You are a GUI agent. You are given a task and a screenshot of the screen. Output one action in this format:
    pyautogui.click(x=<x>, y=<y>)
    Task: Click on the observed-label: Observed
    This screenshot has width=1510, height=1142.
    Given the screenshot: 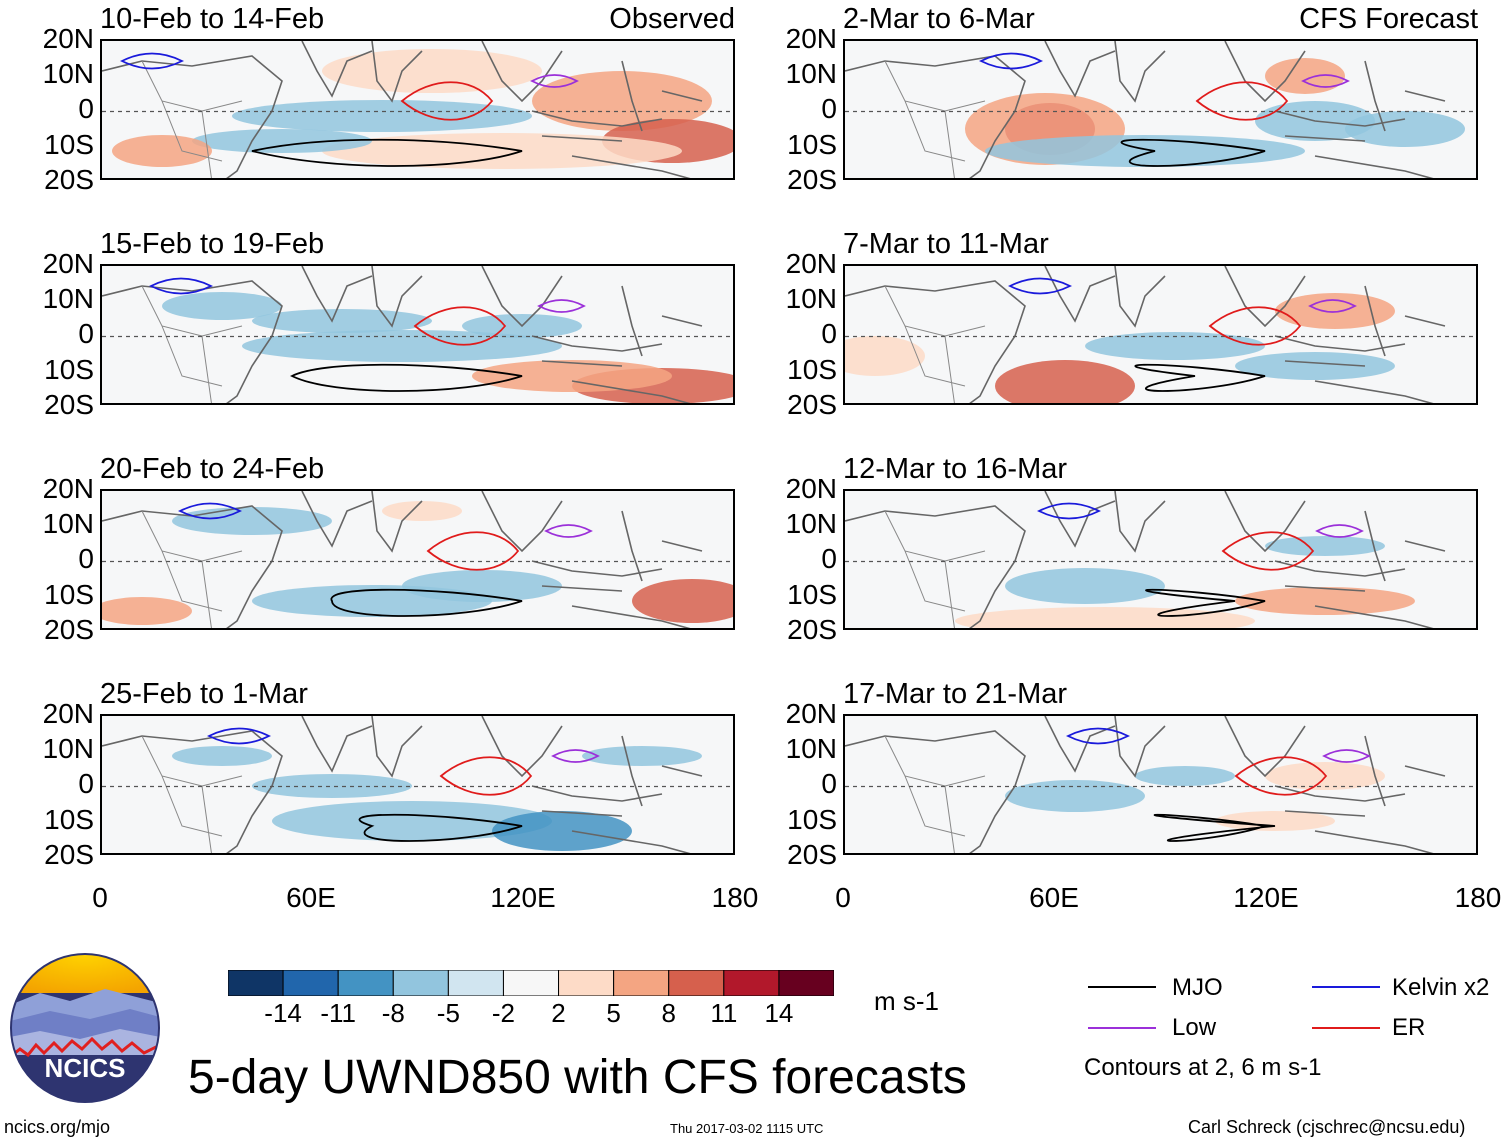 What is the action you would take?
    pyautogui.click(x=672, y=19)
    